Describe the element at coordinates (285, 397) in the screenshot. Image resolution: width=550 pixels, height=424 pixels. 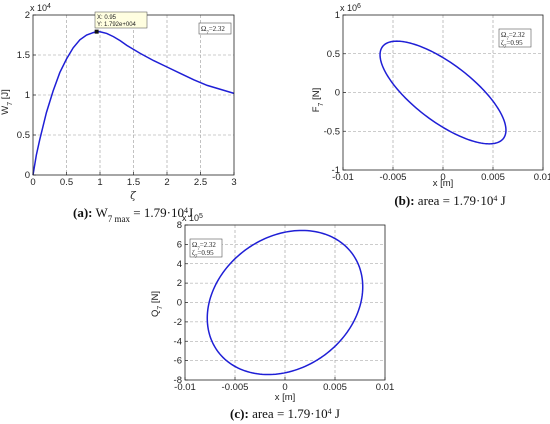
I see `panel-c-xlabel: x [m]` at that location.